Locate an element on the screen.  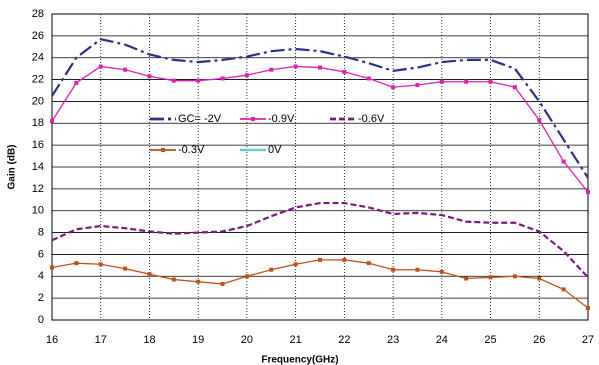
y-axis-label: Gain (dB) is located at coordinates (12, 167).